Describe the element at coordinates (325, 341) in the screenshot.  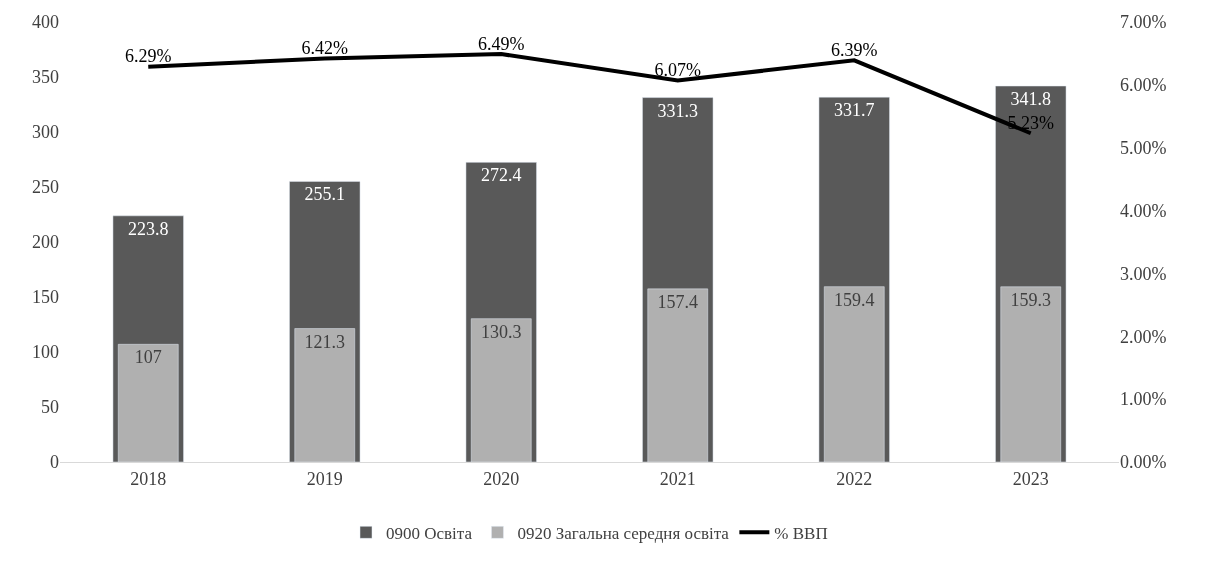
I see `data-label: 121.3` at that location.